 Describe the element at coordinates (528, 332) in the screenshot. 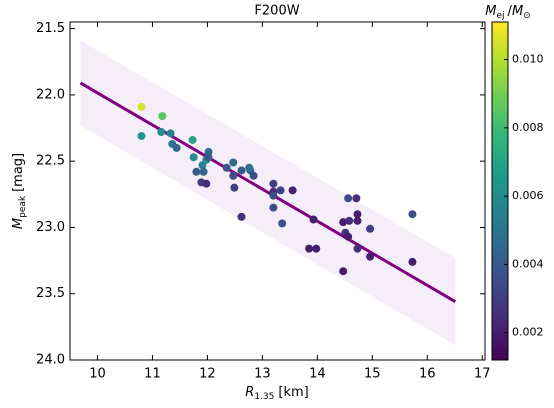

I see `colorbar-tick-label: 0.002` at that location.